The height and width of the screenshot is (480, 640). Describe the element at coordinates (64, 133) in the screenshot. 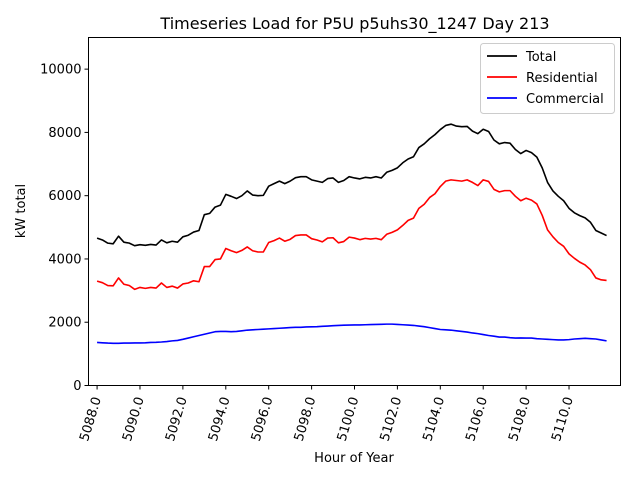

I see `y-tick-label: 8000` at that location.